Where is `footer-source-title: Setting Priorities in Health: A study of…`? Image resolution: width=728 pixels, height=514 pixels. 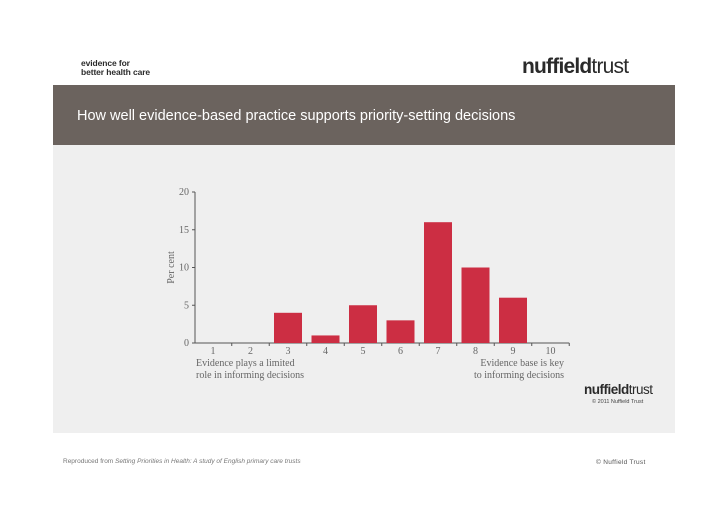
footer-source-title: Setting Priorities in Health: A study of… is located at coordinates (208, 461).